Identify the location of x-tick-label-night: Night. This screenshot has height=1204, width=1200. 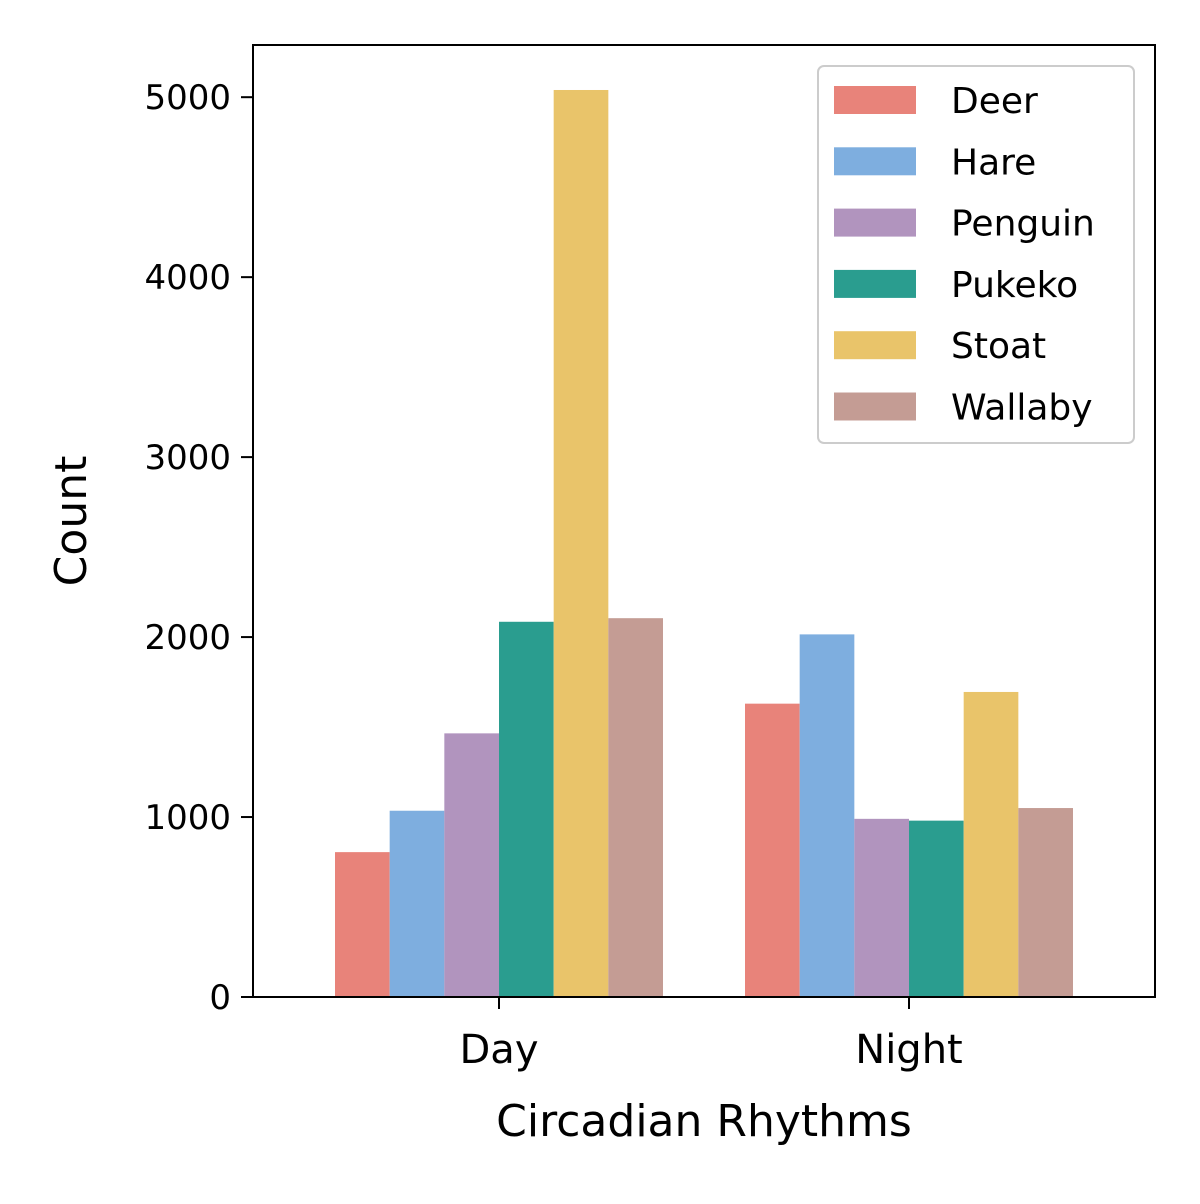
(908, 1050).